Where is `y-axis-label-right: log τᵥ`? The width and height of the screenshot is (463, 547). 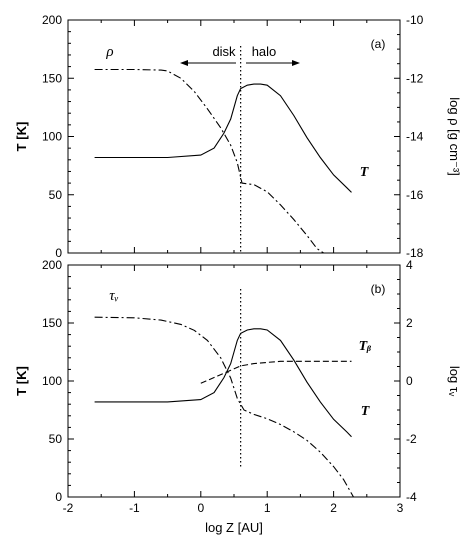 y-axis-label-right: log τᵥ is located at coordinates (454, 381).